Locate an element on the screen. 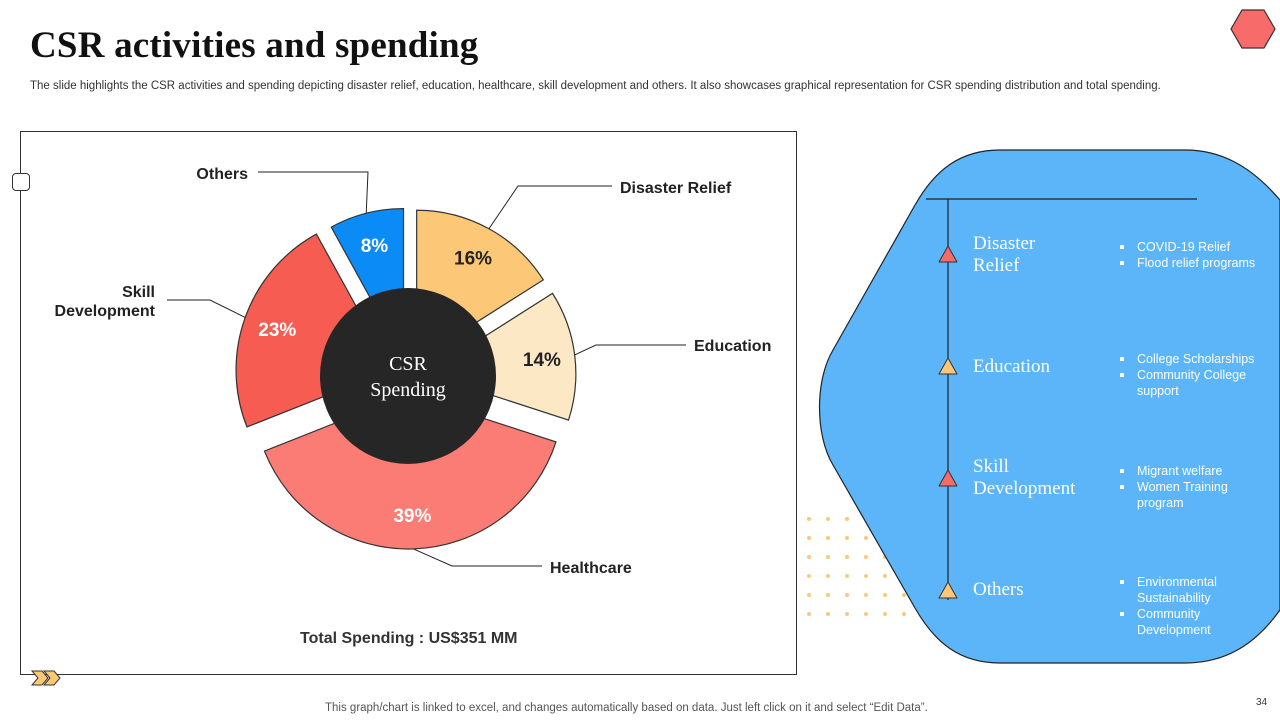  resize-handle is located at coordinates (21, 182).